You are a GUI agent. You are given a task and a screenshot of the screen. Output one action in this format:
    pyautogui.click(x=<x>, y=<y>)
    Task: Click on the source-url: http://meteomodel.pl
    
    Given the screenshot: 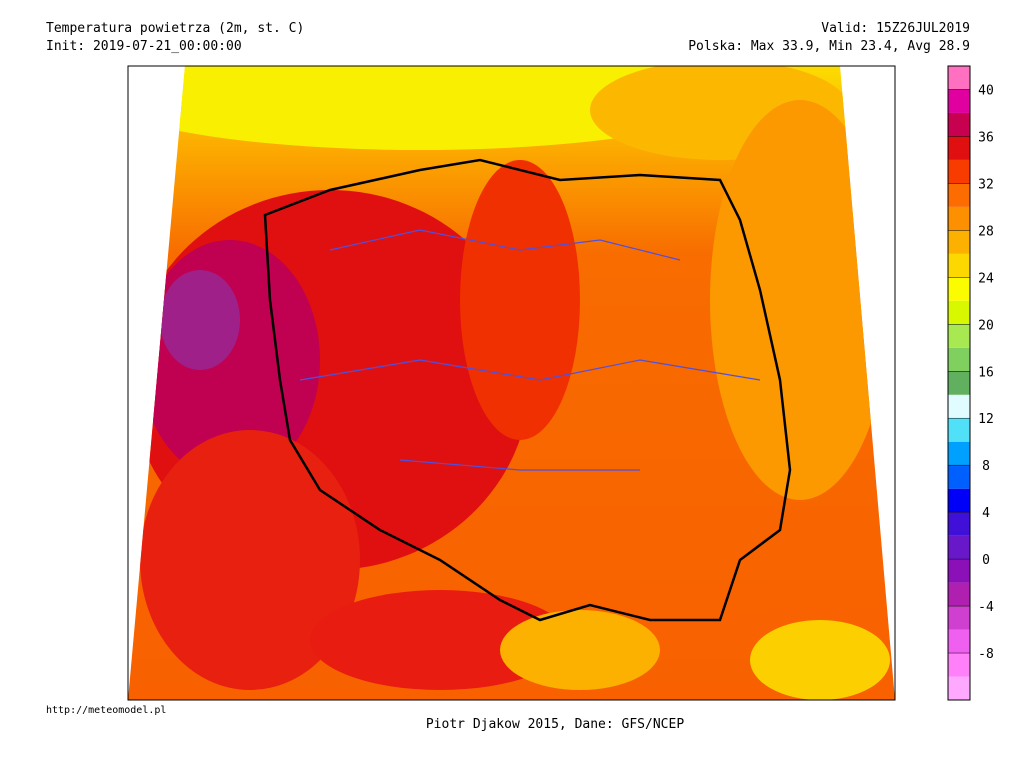 What is the action you would take?
    pyautogui.click(x=106, y=710)
    